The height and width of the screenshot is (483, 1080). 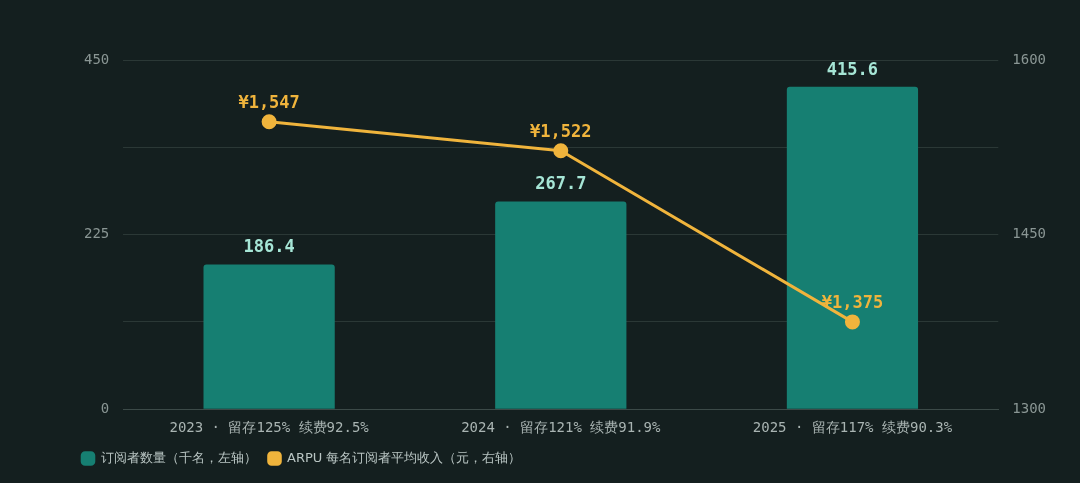 I want to click on y2-tick-label: 1600, so click(x=1029, y=58).